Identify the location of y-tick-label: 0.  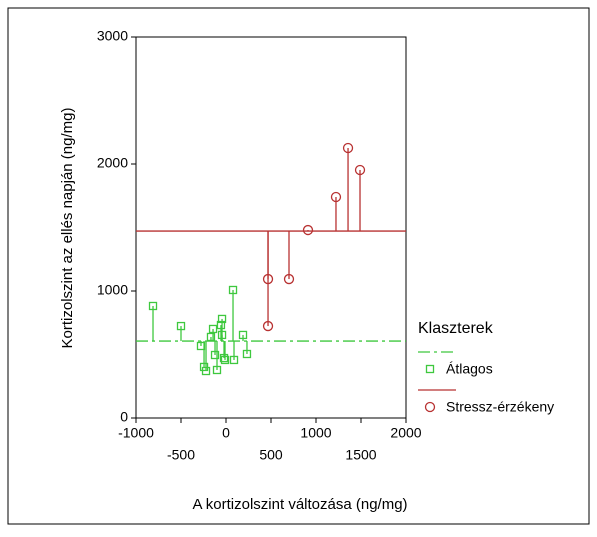
(124, 417).